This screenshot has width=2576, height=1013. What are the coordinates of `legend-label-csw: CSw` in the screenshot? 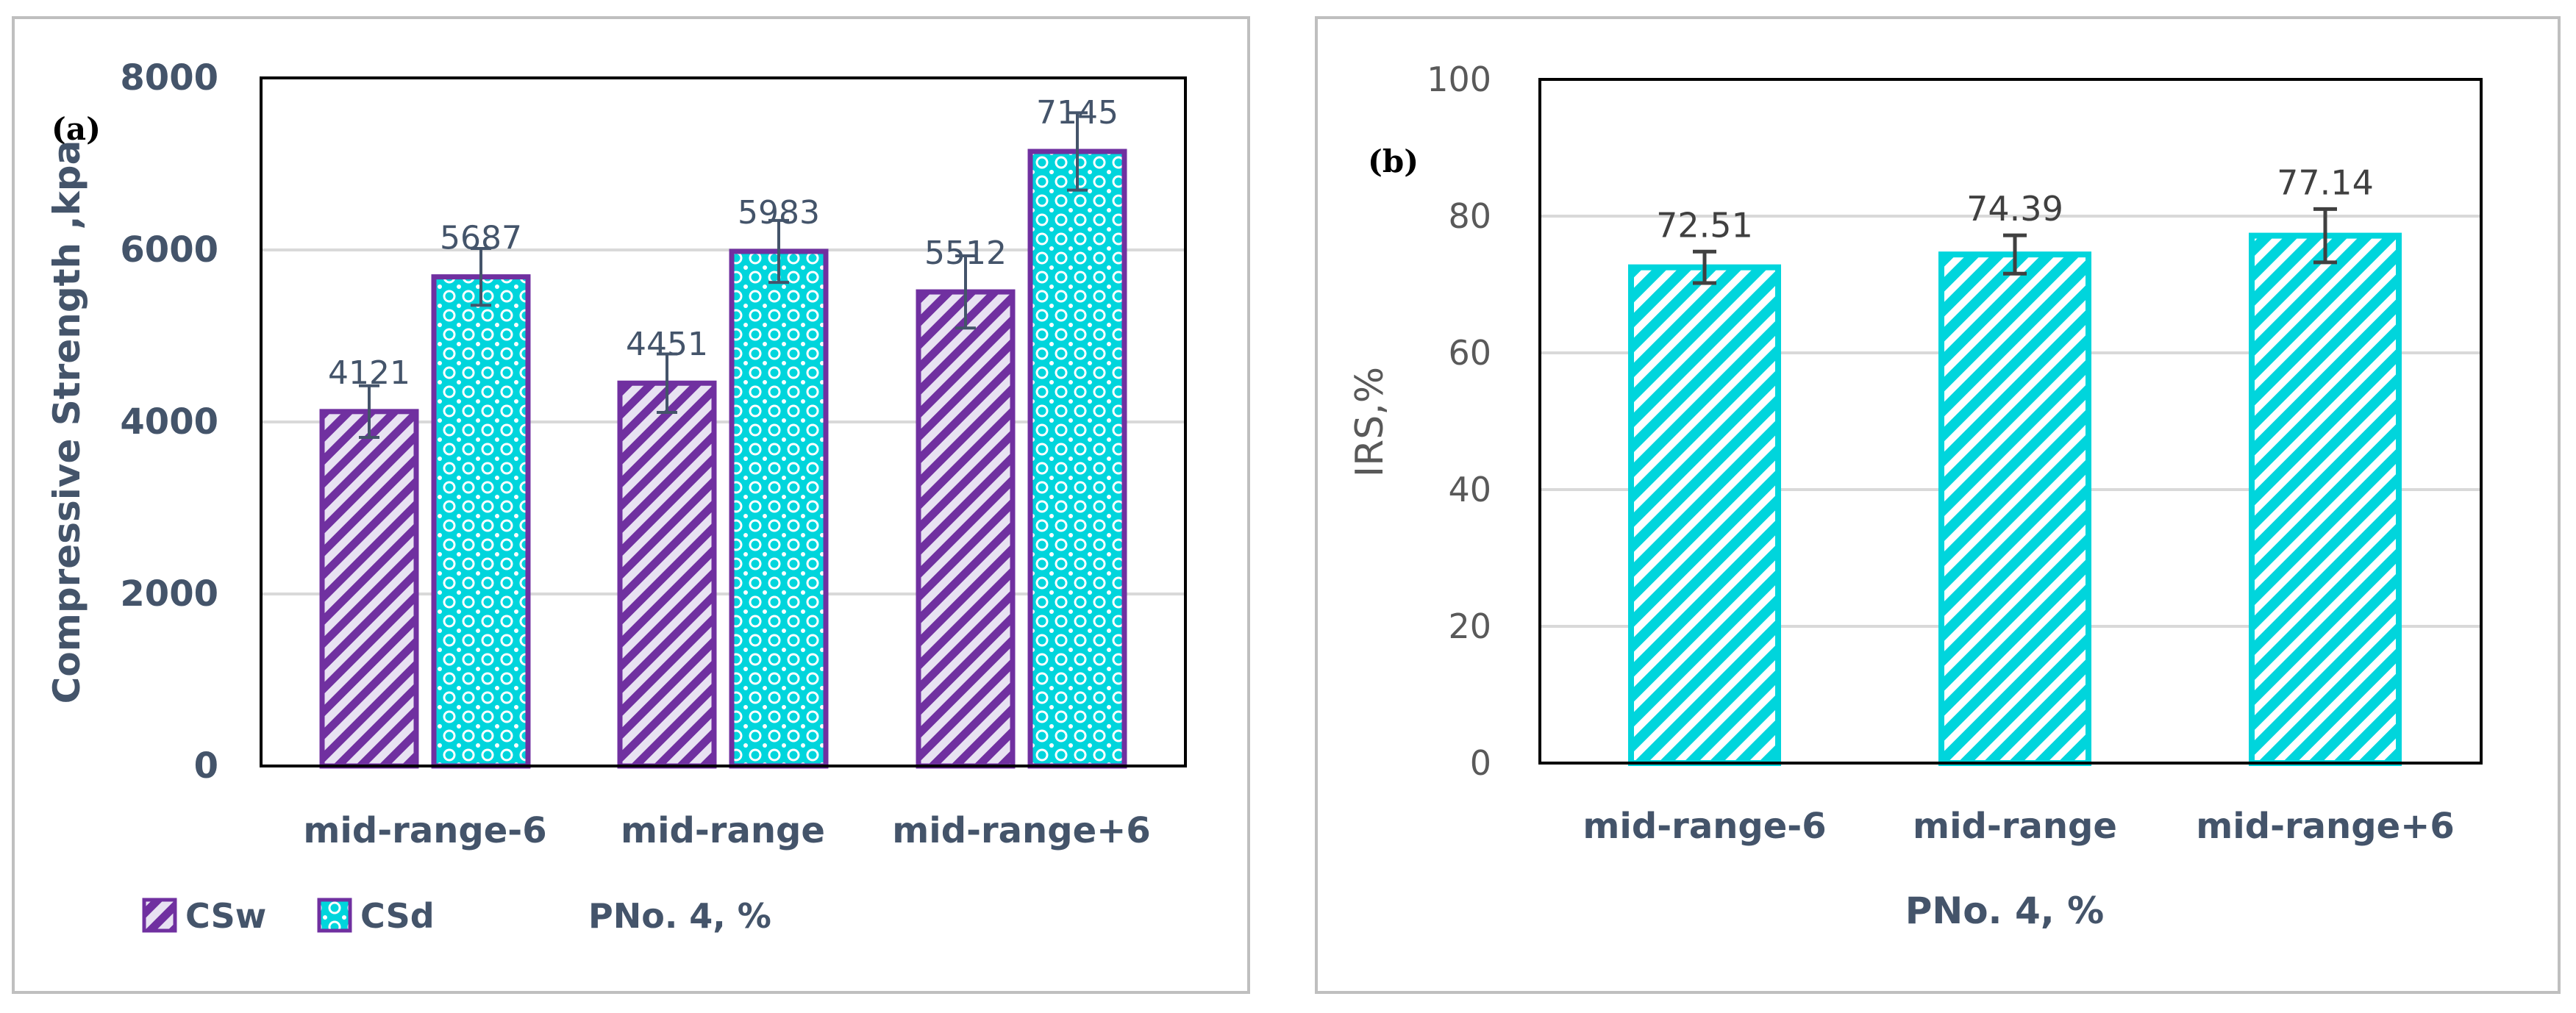 It's located at (225, 916).